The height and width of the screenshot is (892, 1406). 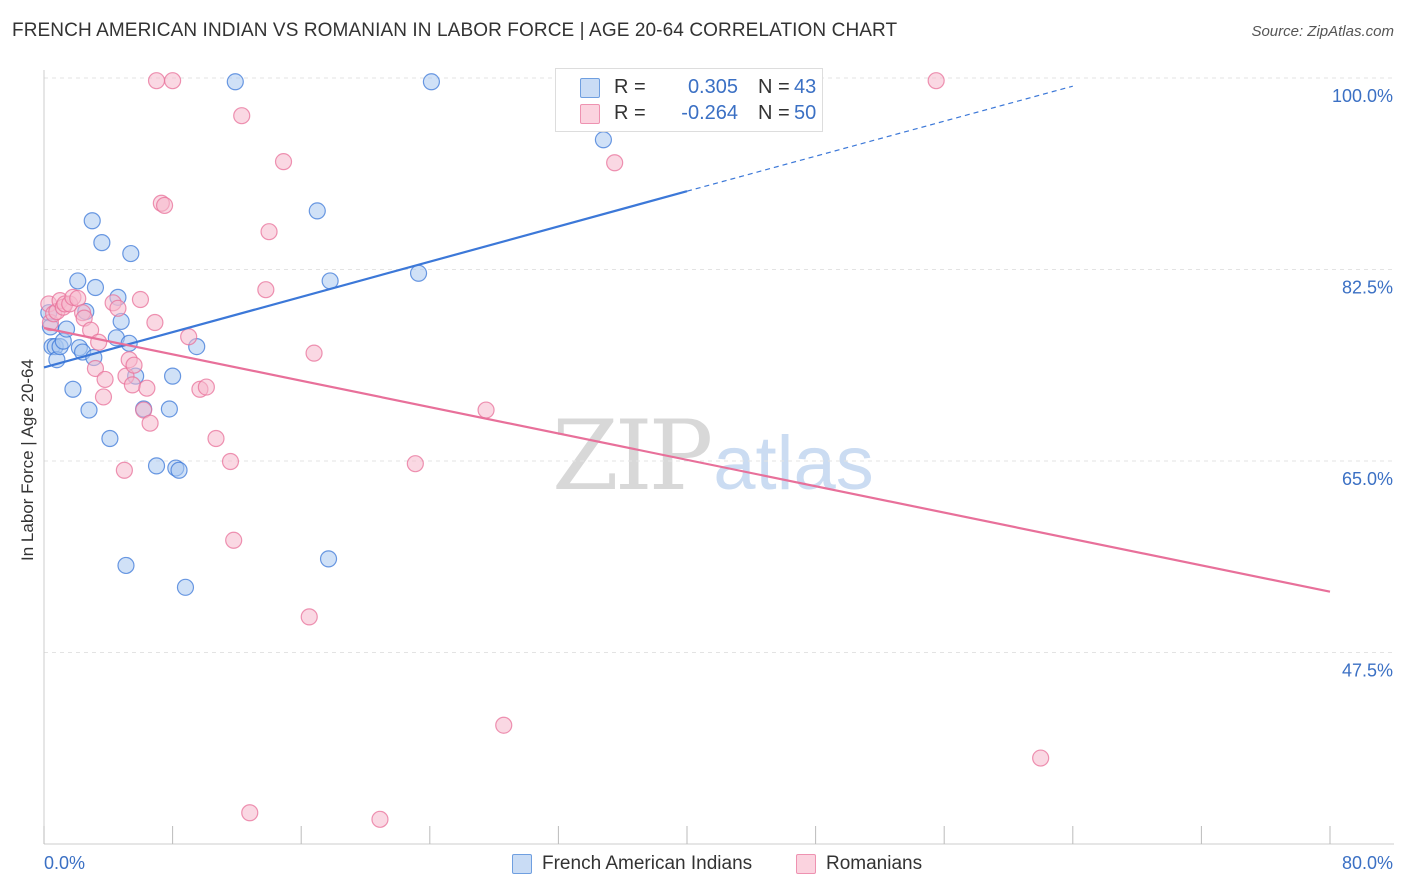 I want to click on stats-n-value: 43, so click(x=805, y=87).